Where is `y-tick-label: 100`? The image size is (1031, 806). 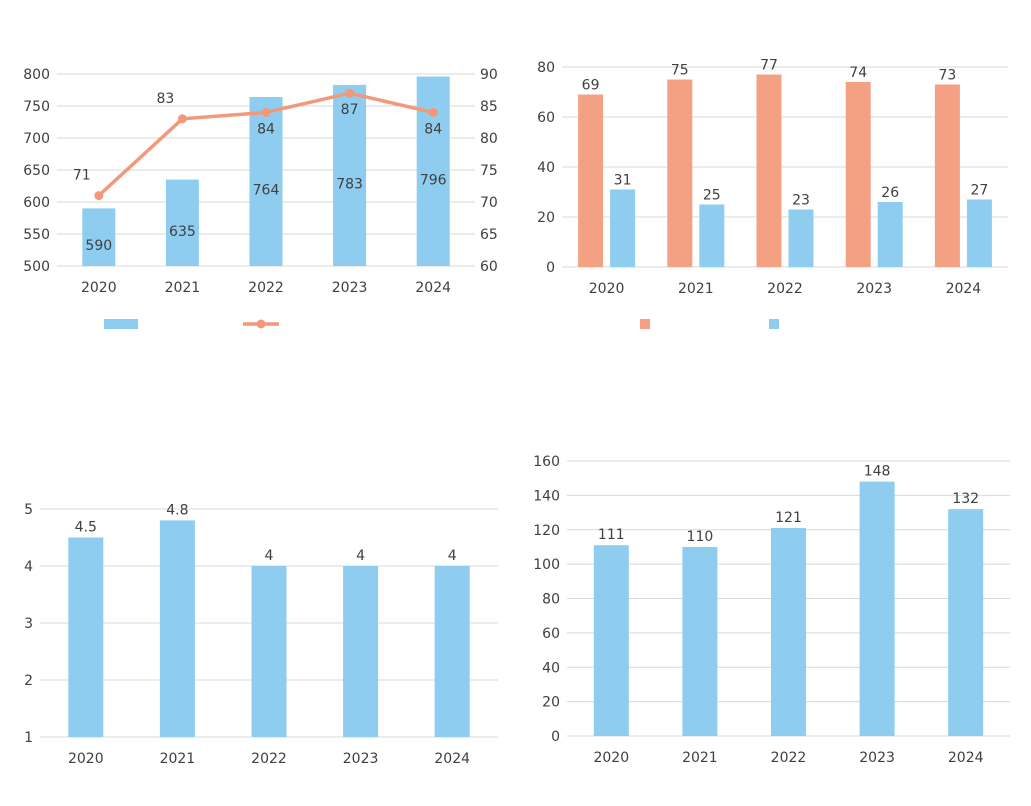
y-tick-label: 100 is located at coordinates (546, 565).